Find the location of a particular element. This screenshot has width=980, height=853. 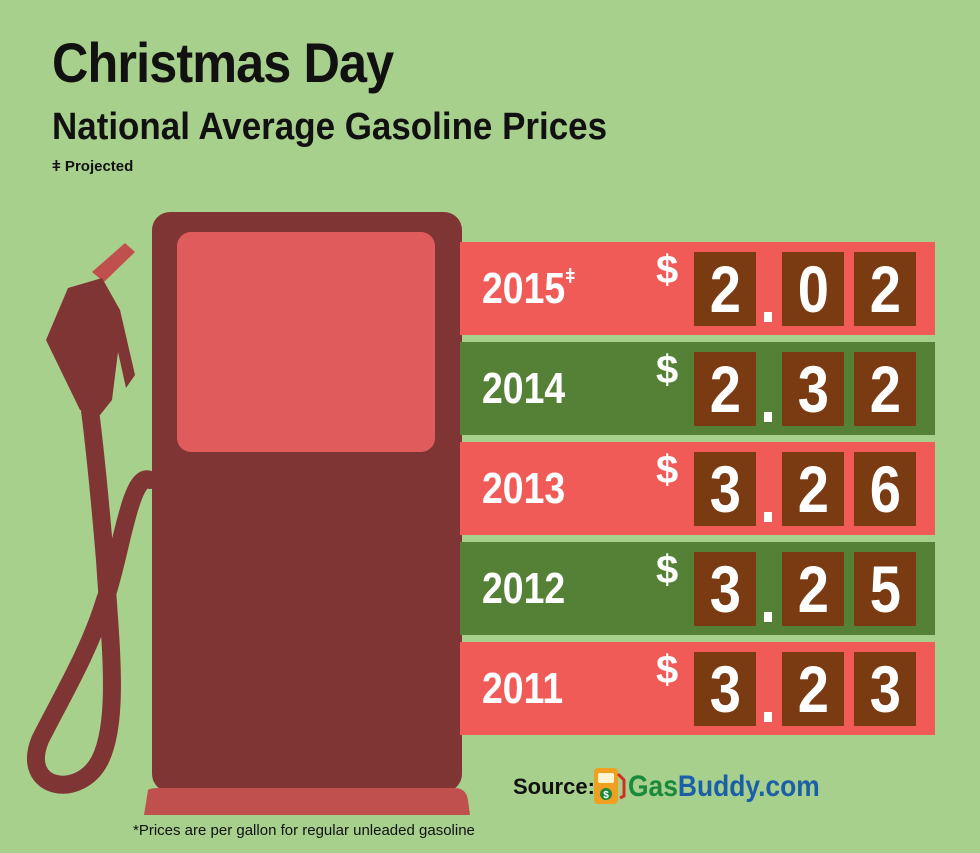

pump-hose is located at coordinates (93, 597).